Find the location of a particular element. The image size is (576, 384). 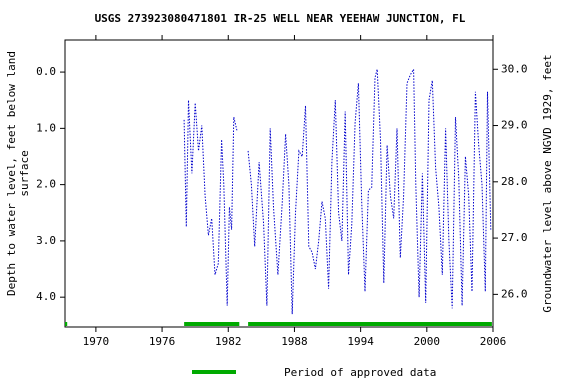

y2-tick-label: 30.0 is located at coordinates (514, 68).